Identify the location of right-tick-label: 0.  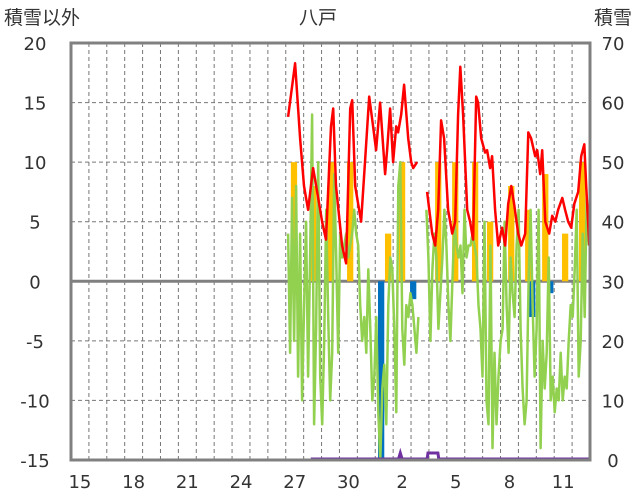
(612, 461).